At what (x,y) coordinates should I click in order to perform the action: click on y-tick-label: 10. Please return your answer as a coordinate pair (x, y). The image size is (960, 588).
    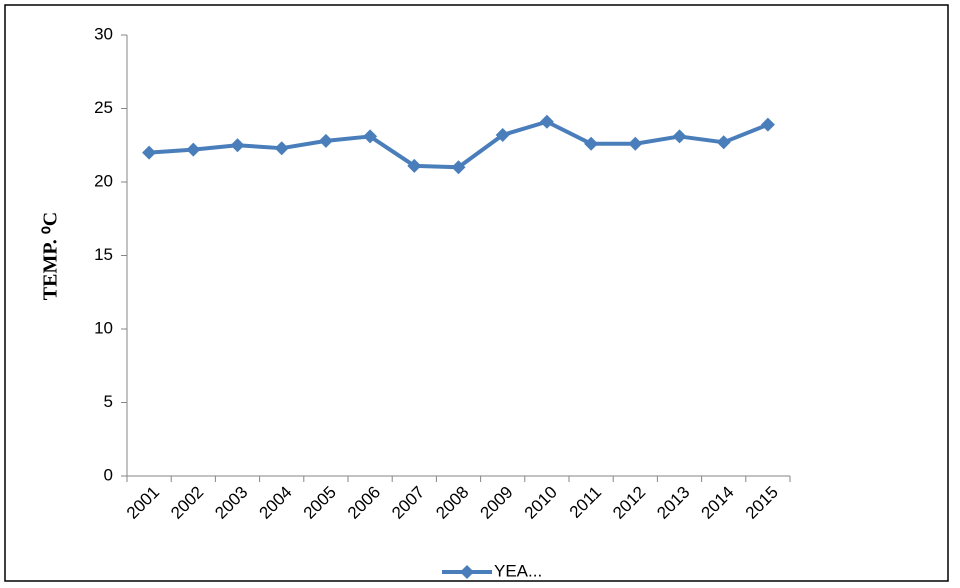
    Looking at the image, I should click on (103, 327).